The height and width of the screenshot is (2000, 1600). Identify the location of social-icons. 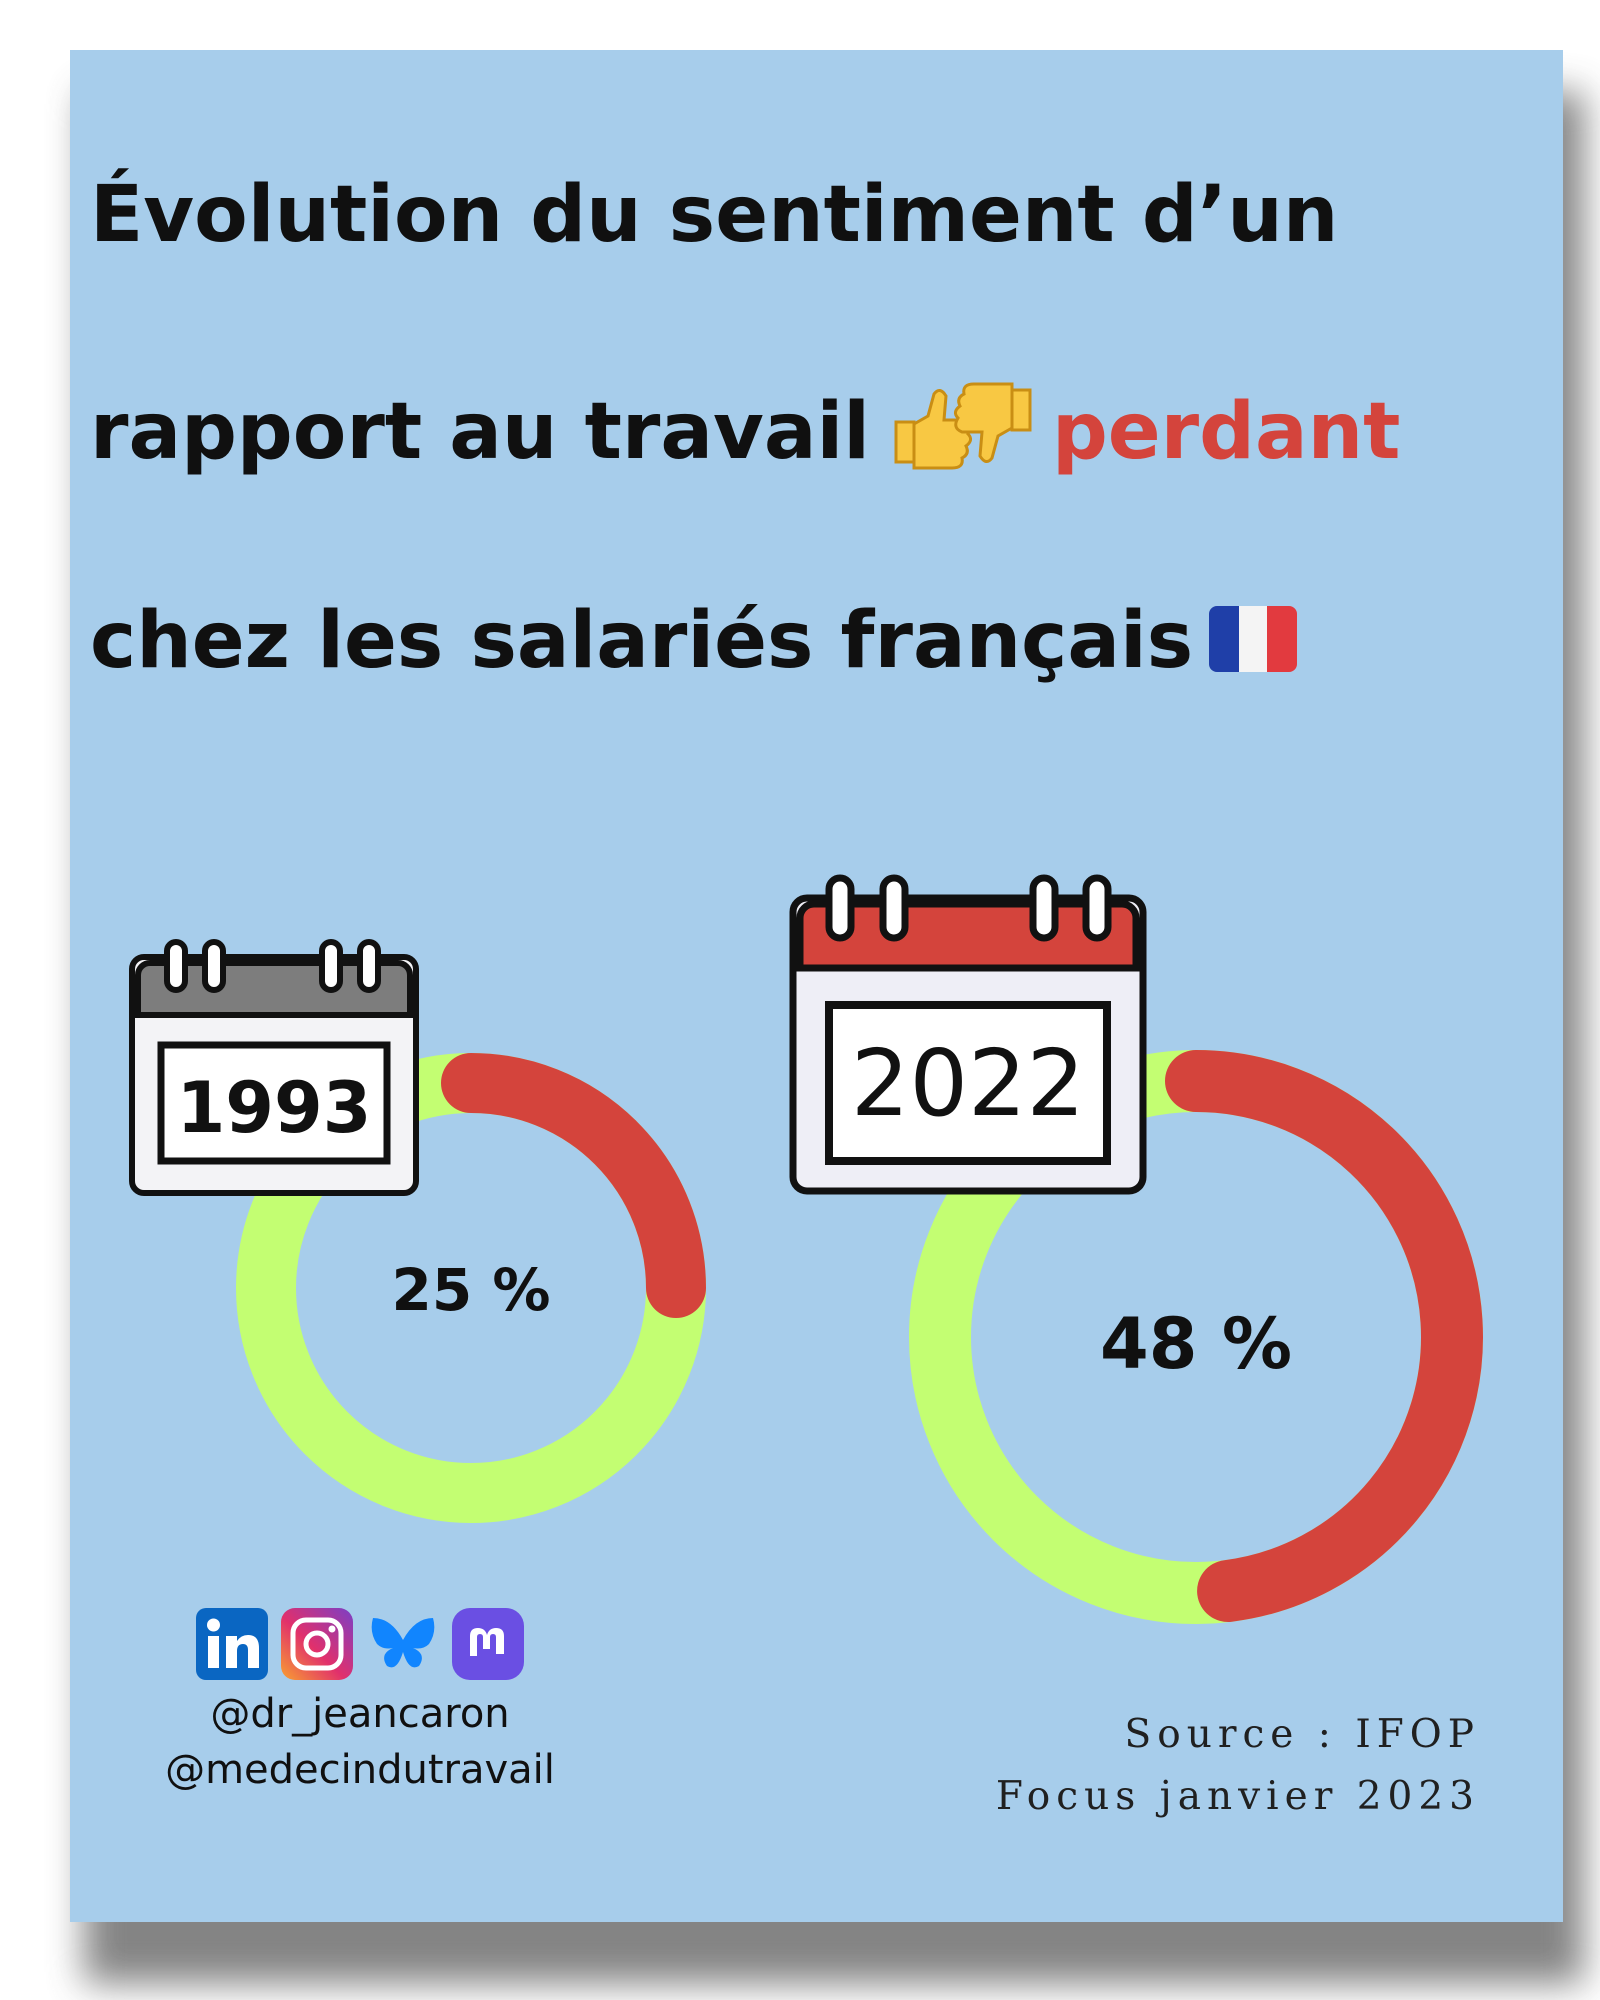
(360, 1646).